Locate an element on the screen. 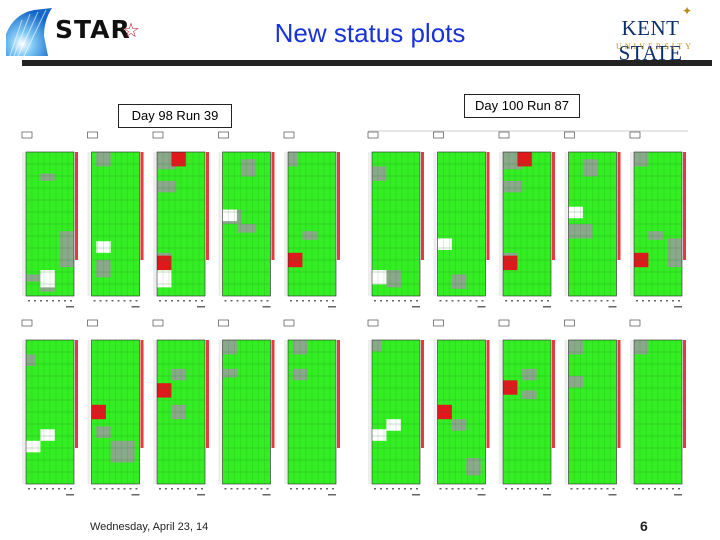 The image size is (720, 540). kent-state-logo-subtitle: UNIVERSITY is located at coordinates (655, 46).